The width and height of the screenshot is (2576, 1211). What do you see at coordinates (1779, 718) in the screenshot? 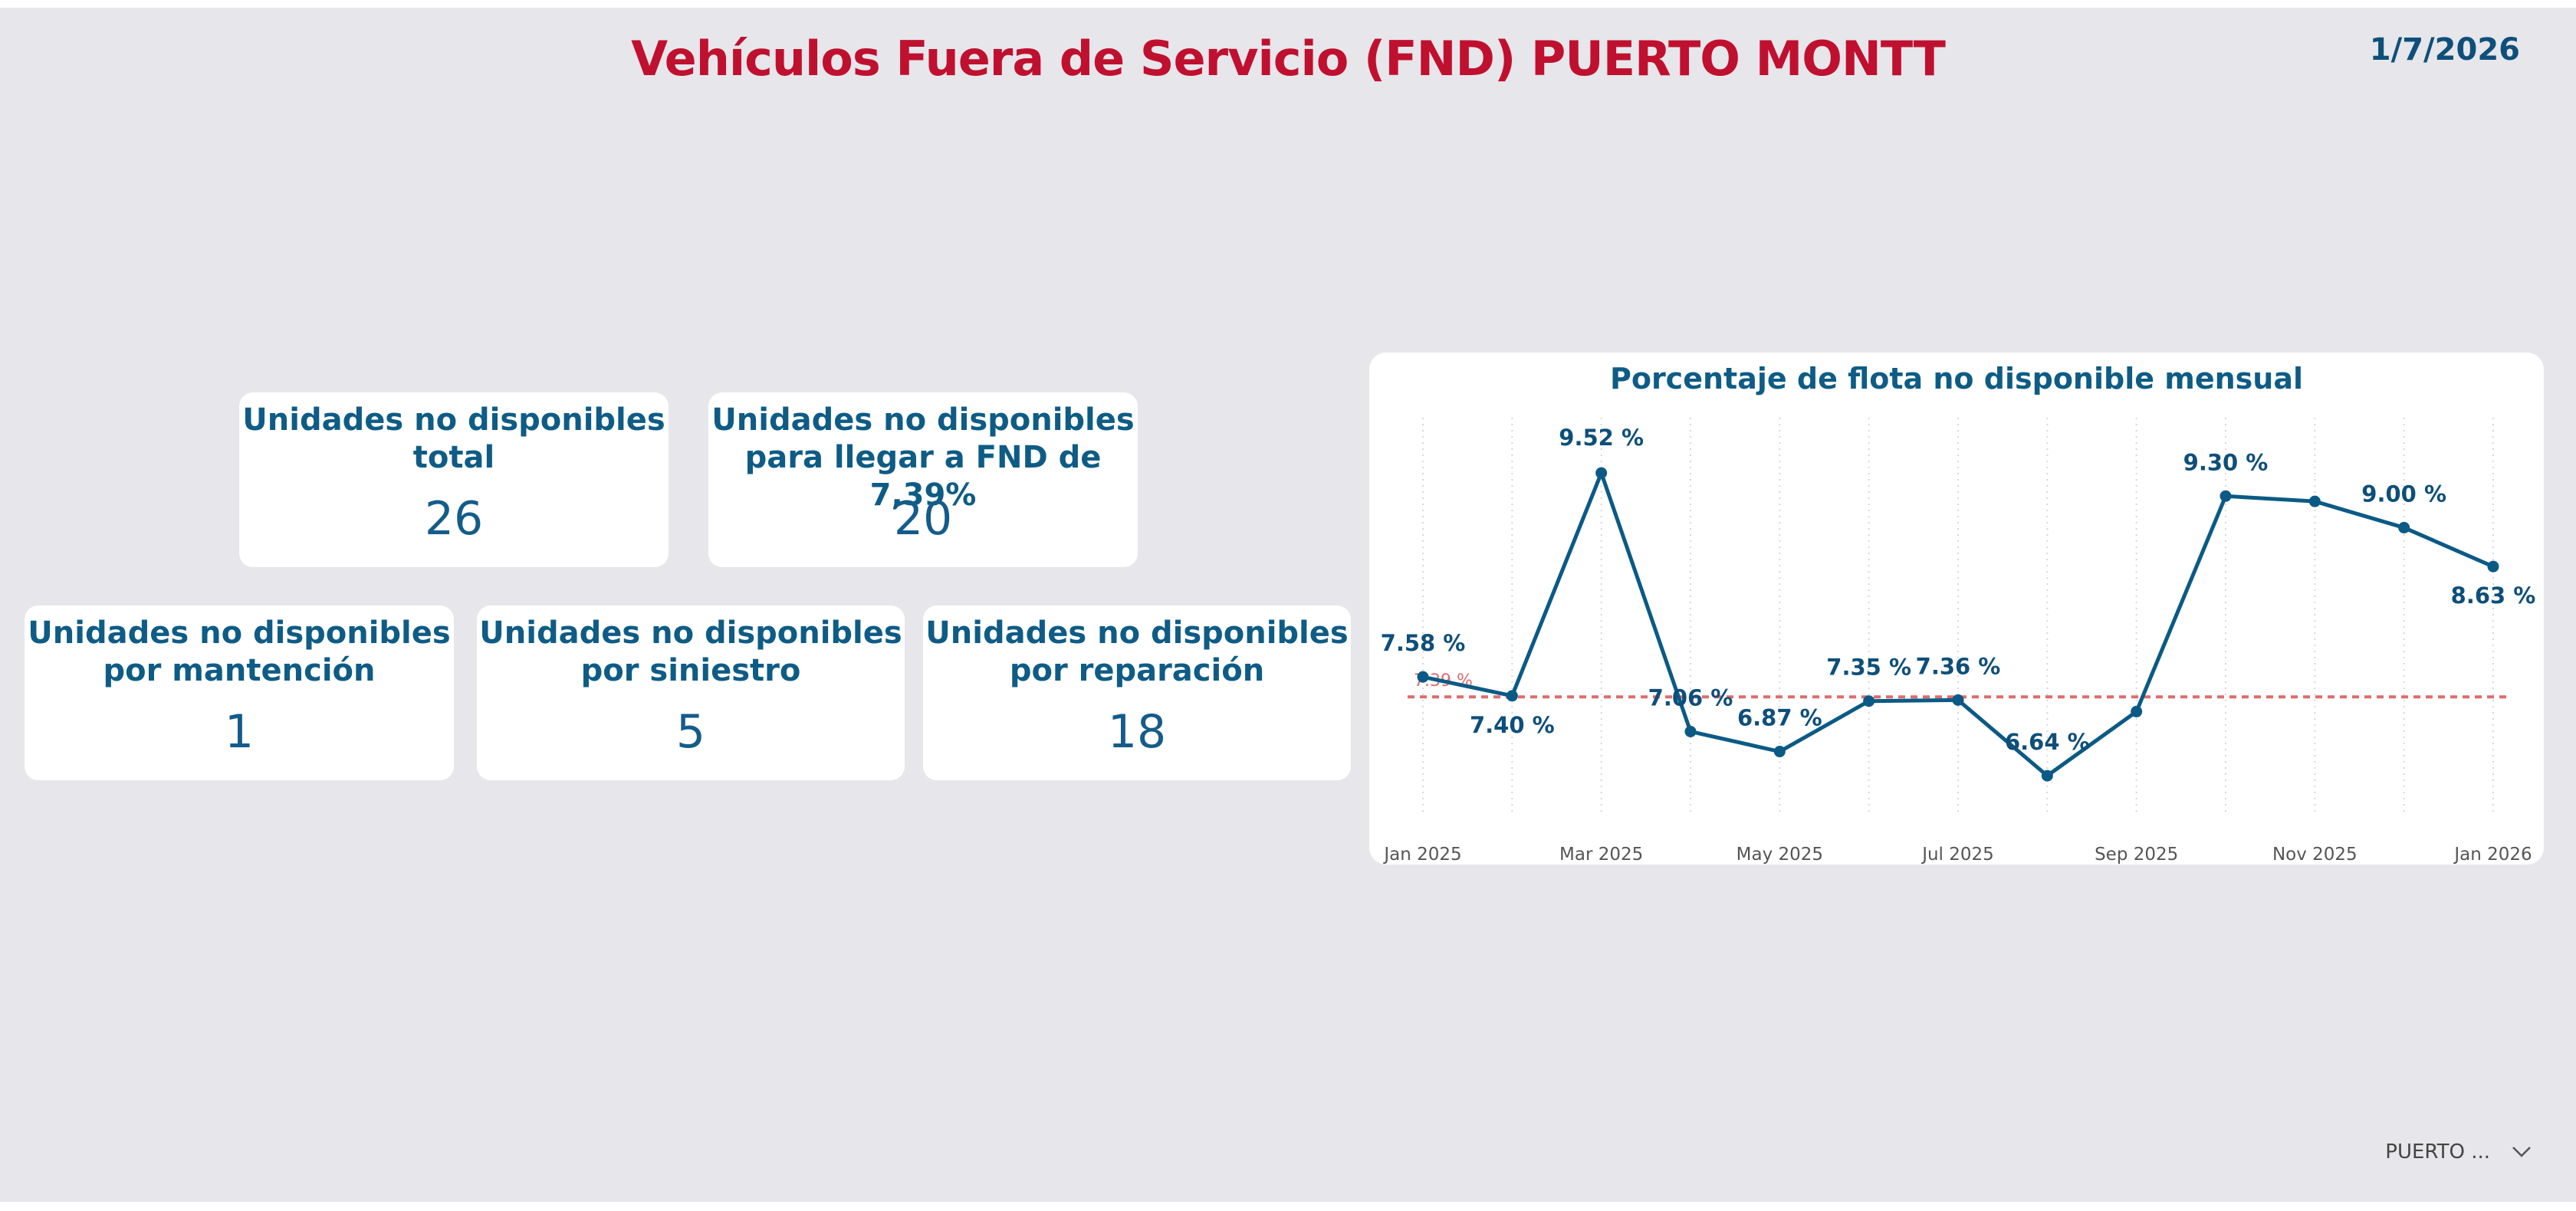
I see `data-label: 6.87 %` at bounding box center [1779, 718].